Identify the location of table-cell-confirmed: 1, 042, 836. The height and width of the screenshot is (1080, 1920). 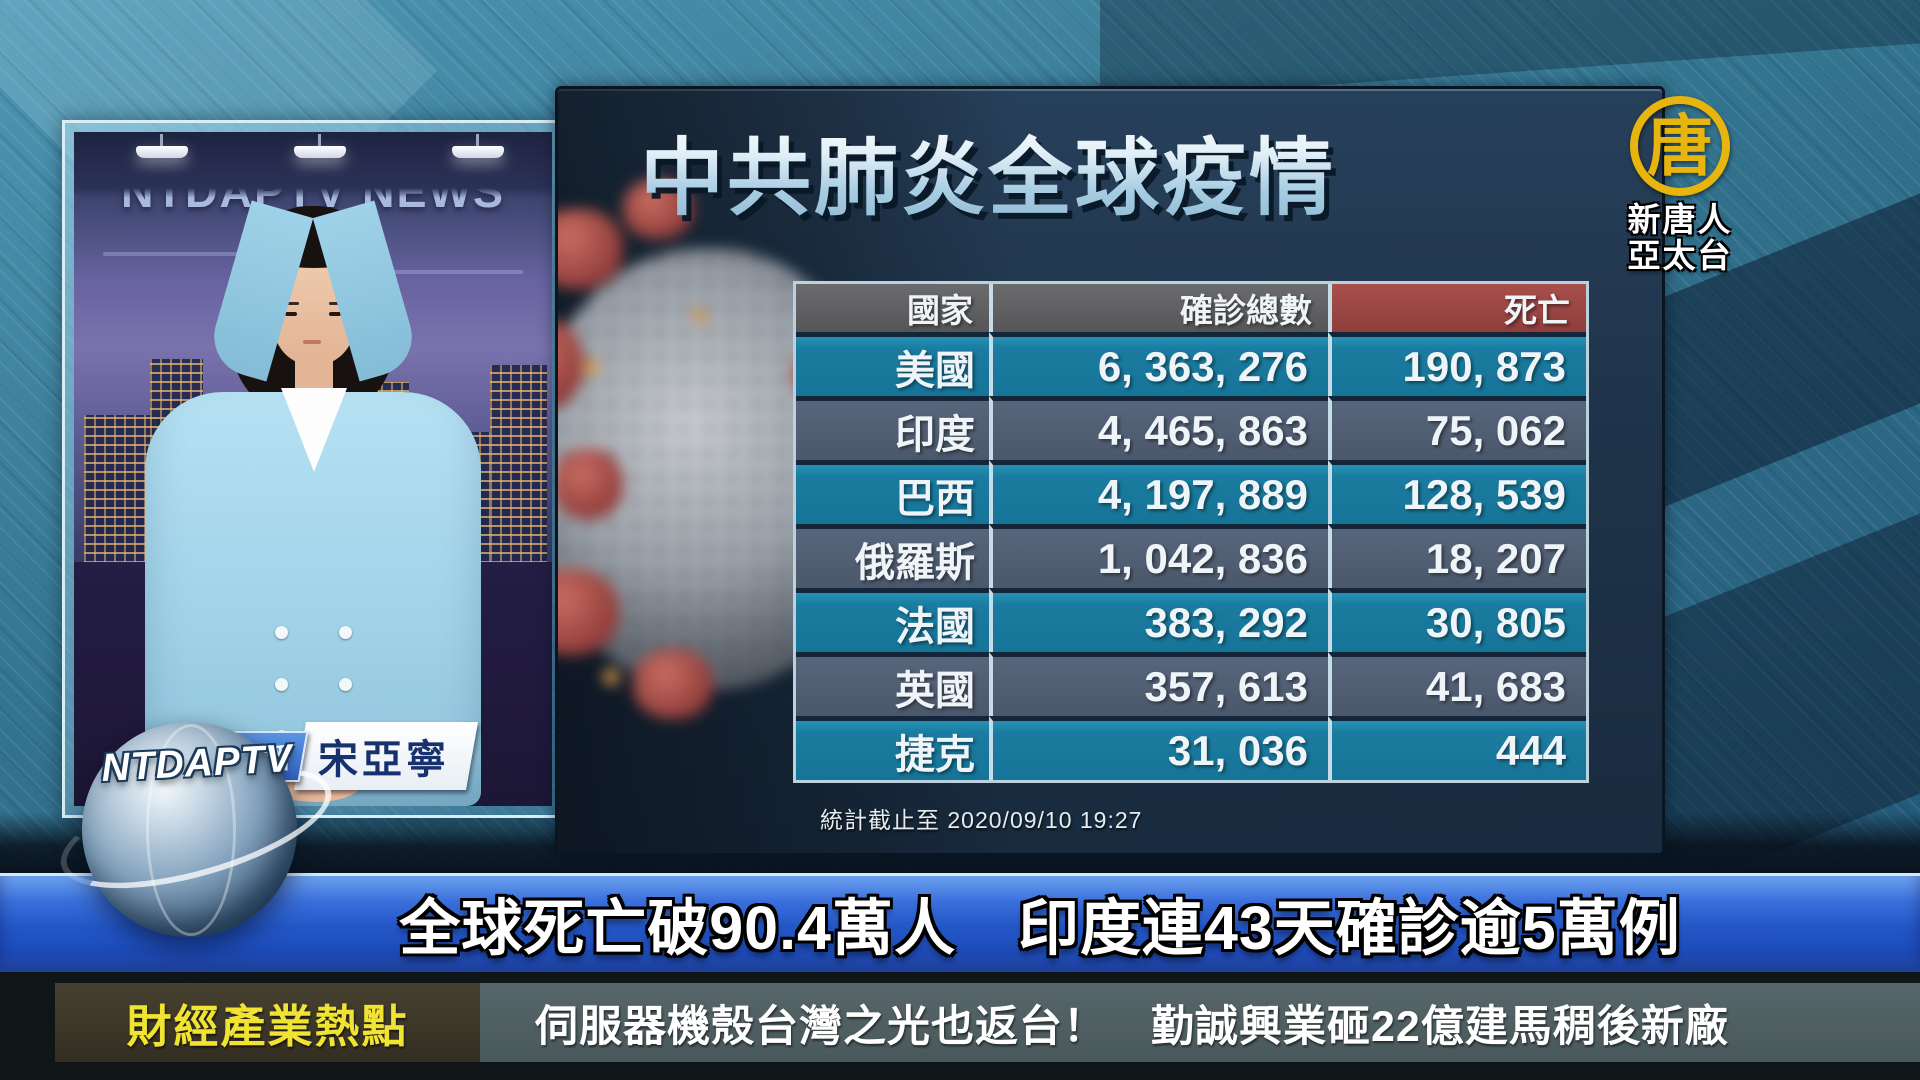
(1158, 556).